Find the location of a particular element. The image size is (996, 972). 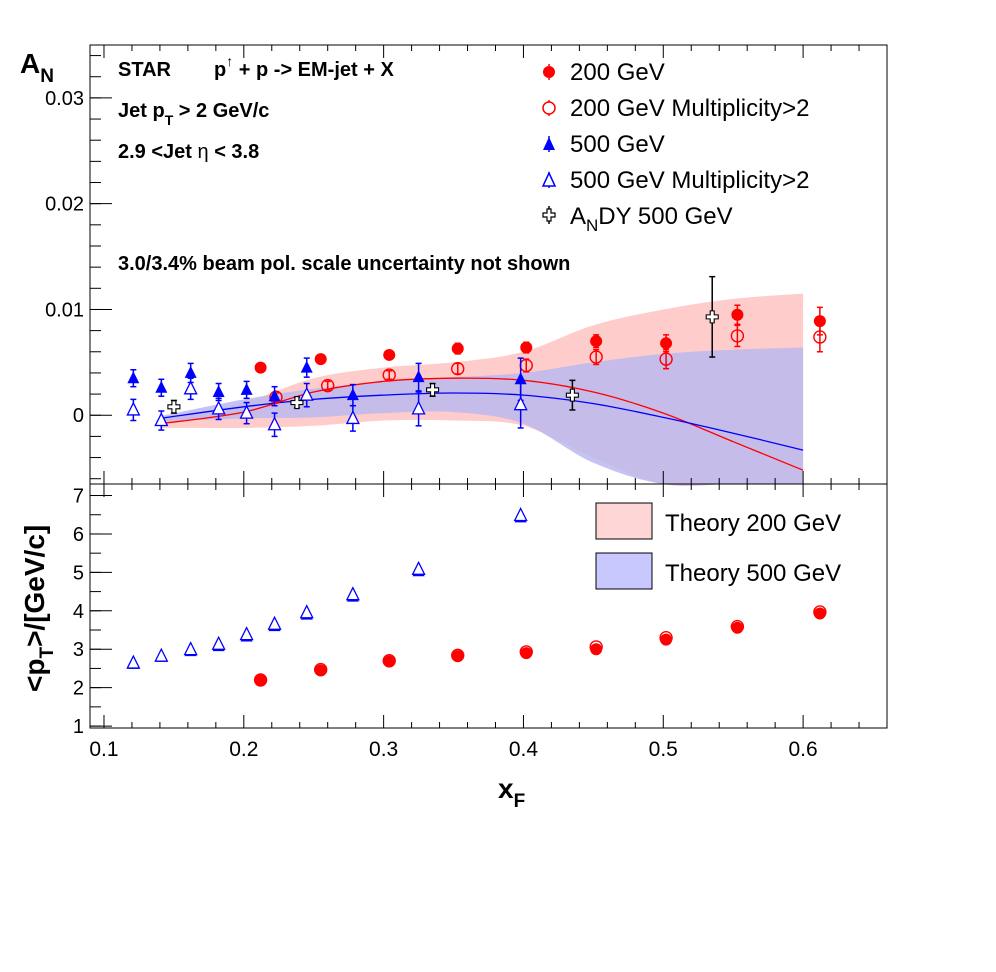

bottom-y-tick-label: 1 is located at coordinates (78, 727).